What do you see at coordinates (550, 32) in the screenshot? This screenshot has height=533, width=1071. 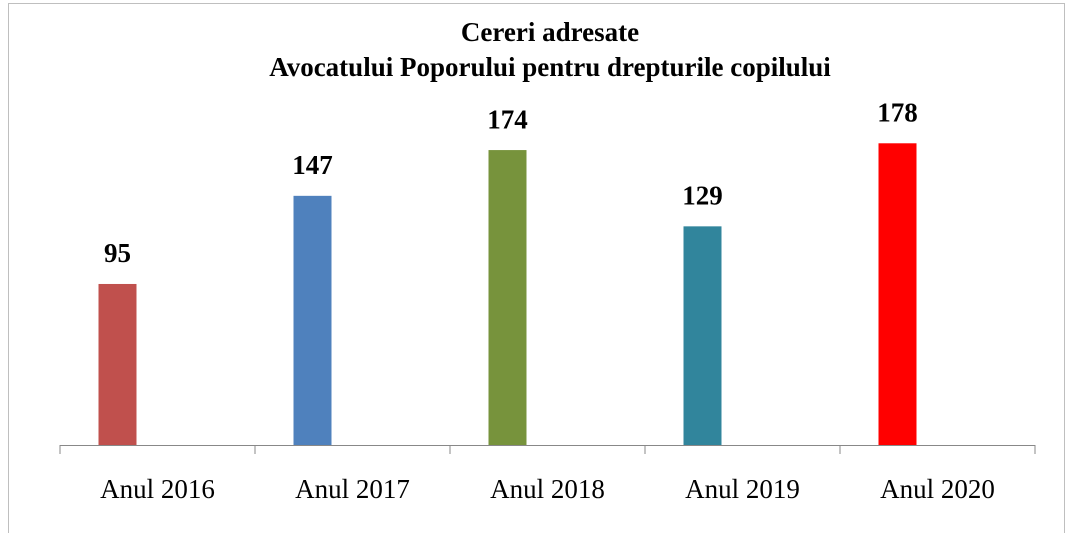 I see `chart-title: Cereri adresate` at bounding box center [550, 32].